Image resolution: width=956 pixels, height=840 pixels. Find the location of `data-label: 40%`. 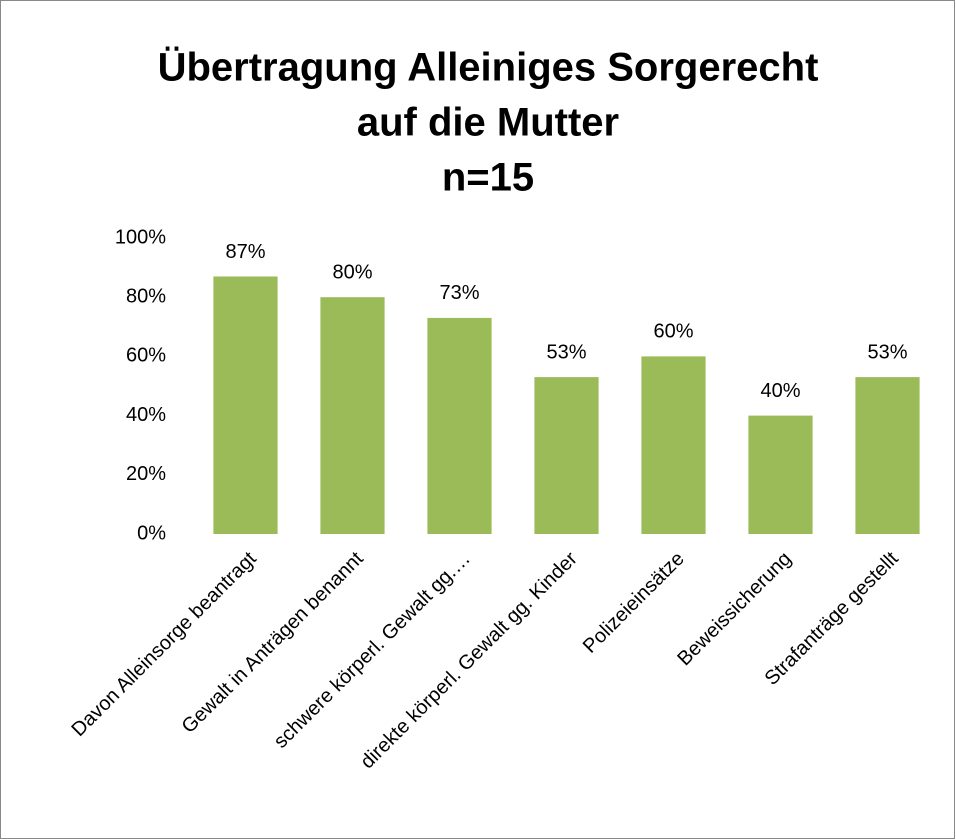

data-label: 40% is located at coordinates (780, 391).